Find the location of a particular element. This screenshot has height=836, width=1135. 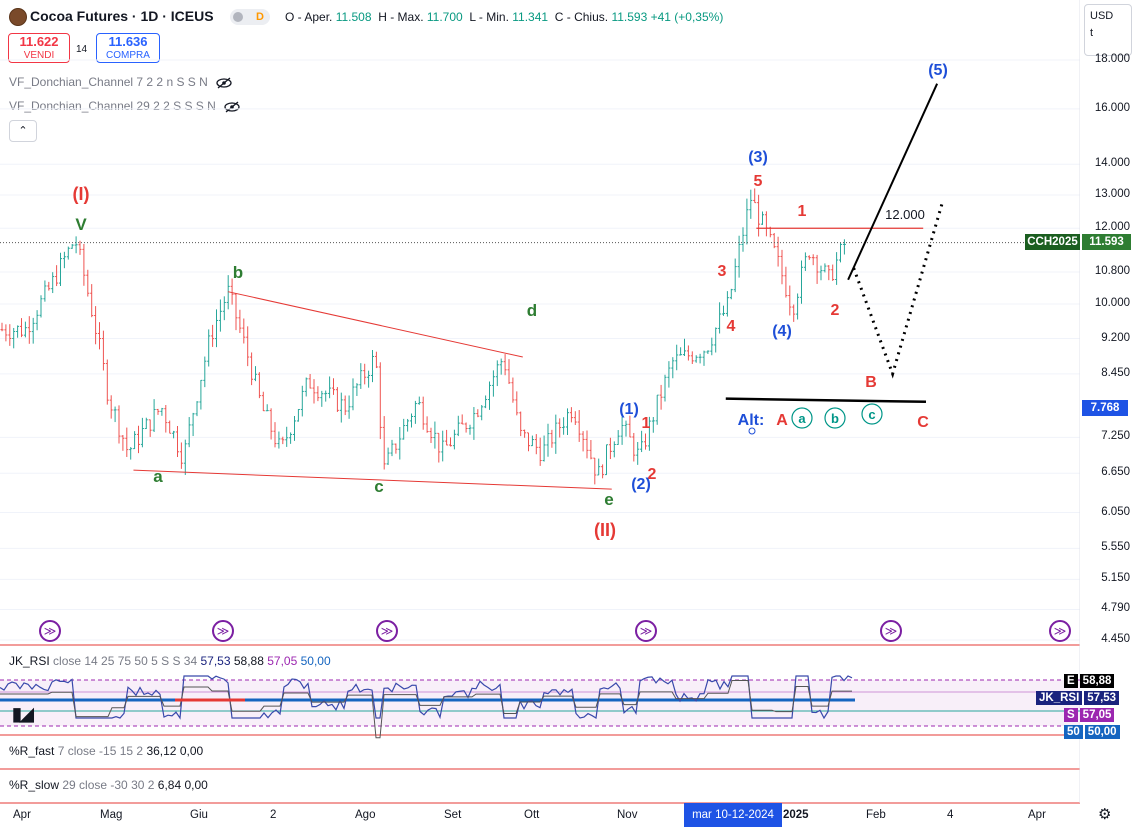

wave-label: e is located at coordinates (608, 499).